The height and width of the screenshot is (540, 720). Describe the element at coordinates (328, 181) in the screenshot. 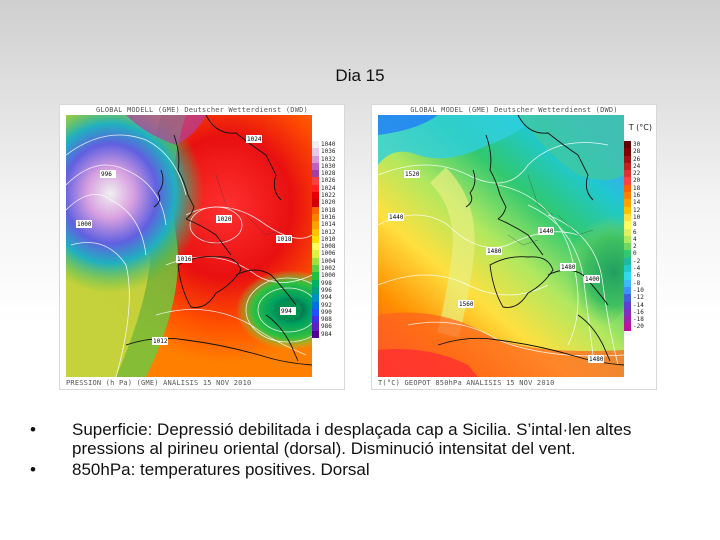

I see `surface-legend-value: 1026` at that location.